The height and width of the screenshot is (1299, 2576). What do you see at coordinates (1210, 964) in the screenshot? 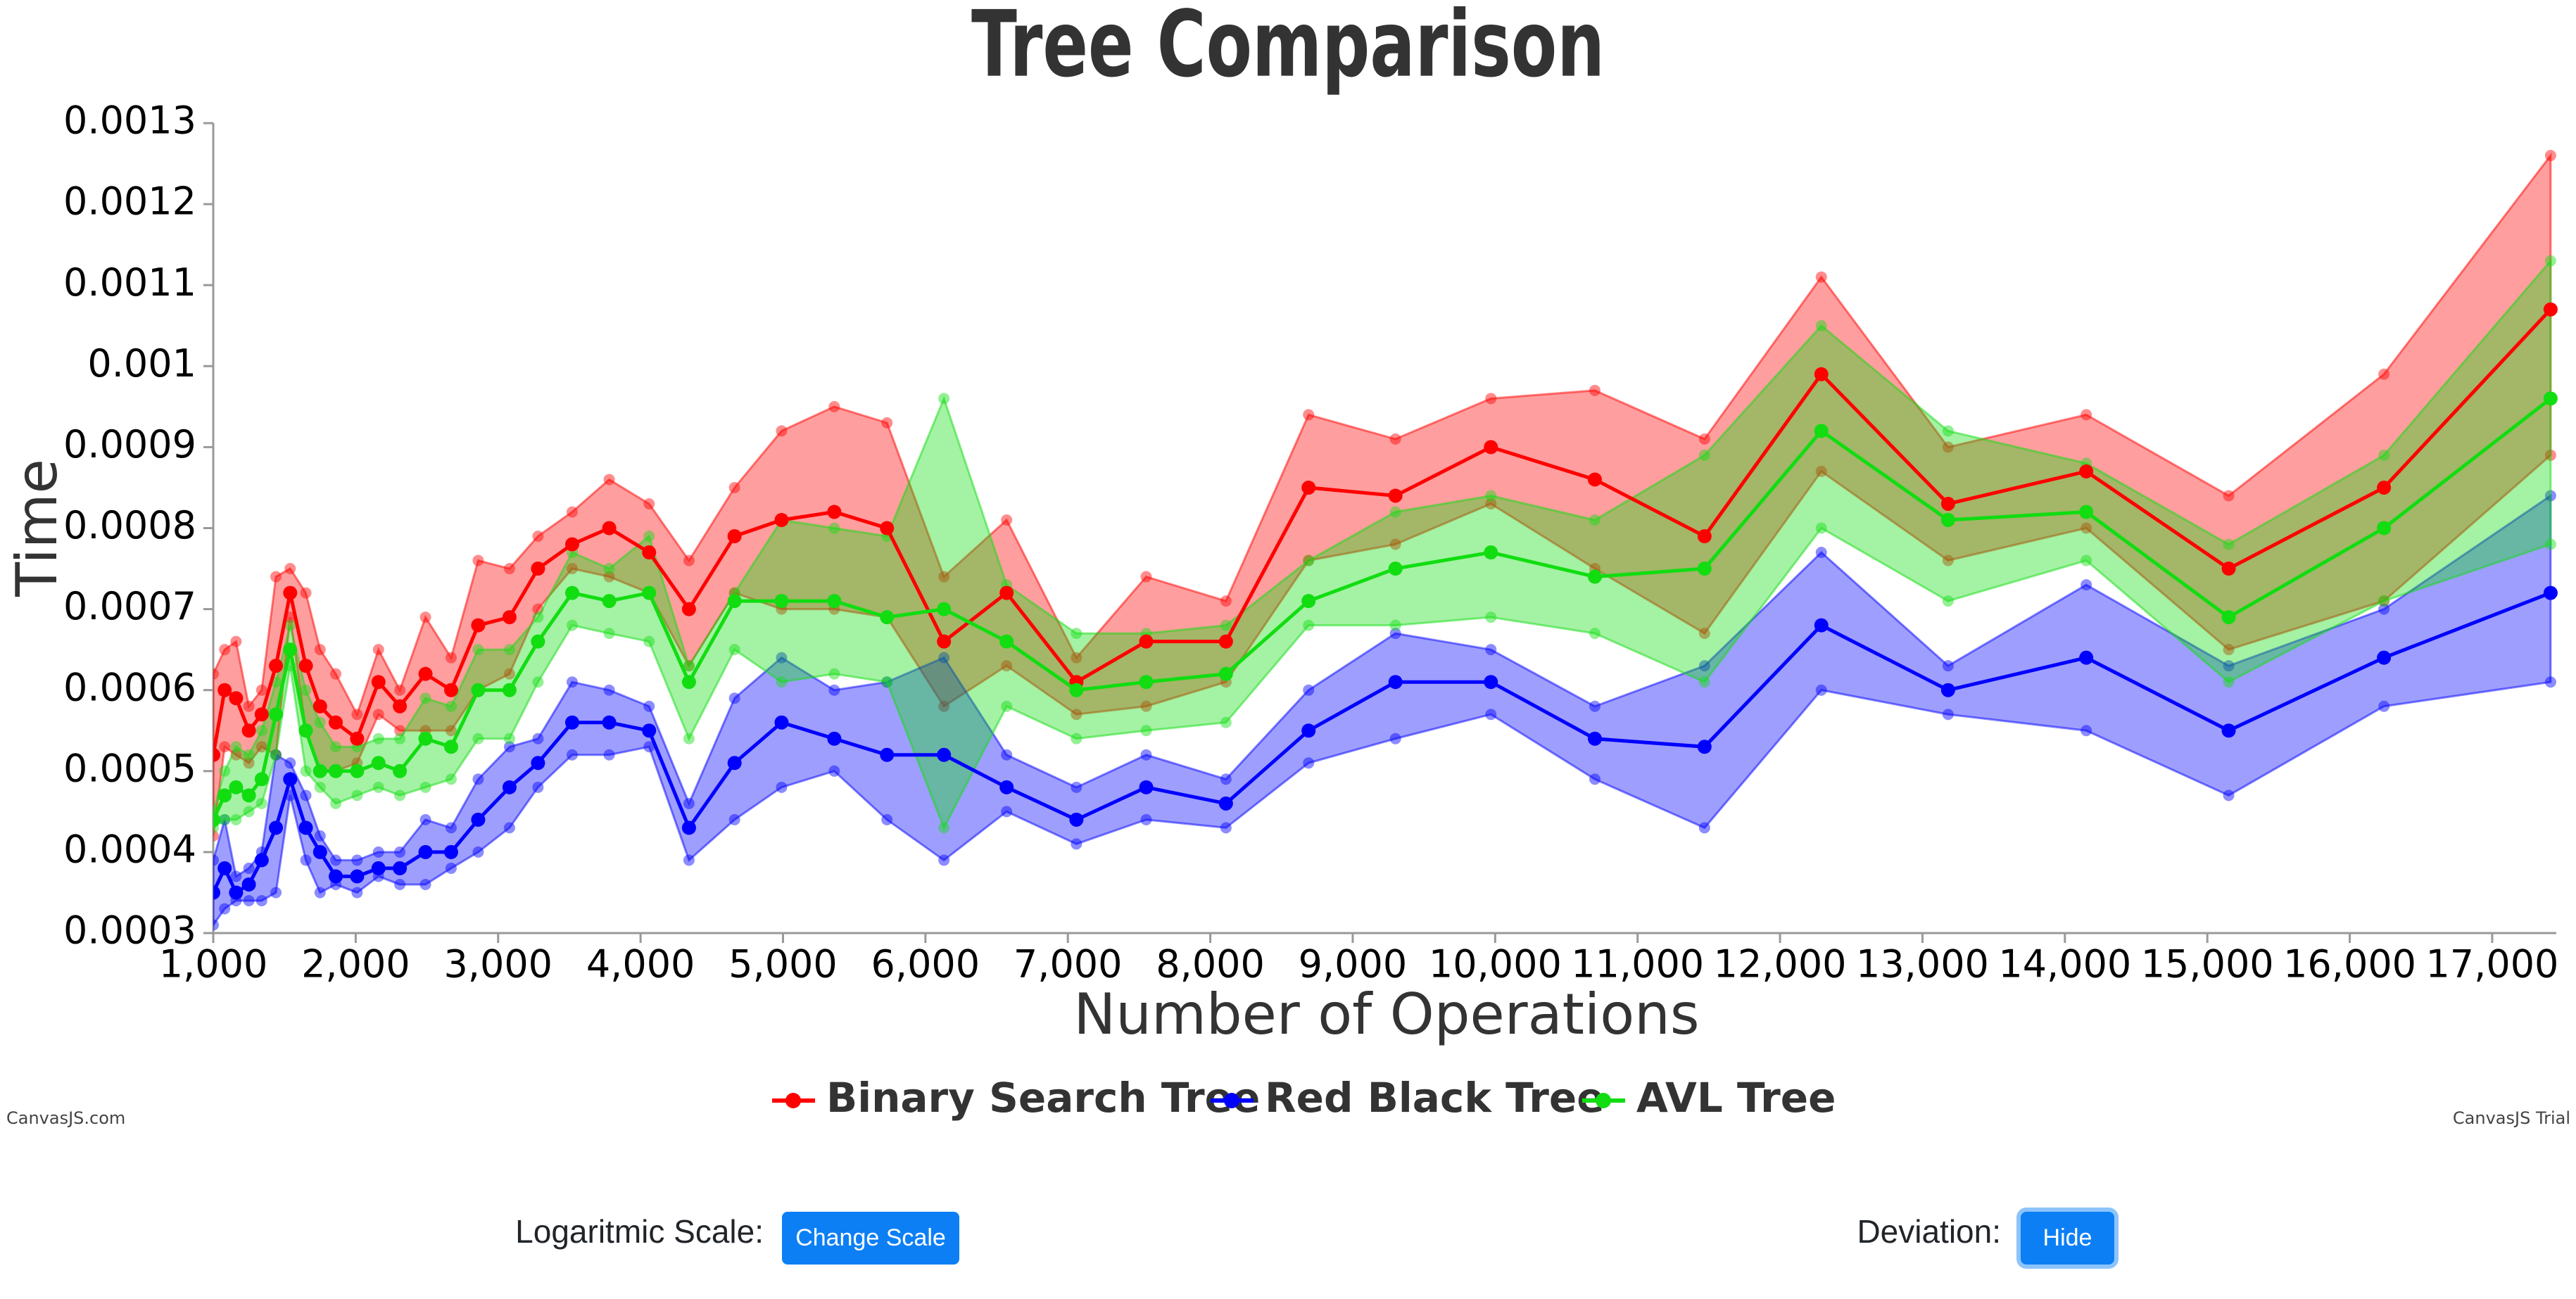
I see `x-tick-label: 8,000` at bounding box center [1210, 964].